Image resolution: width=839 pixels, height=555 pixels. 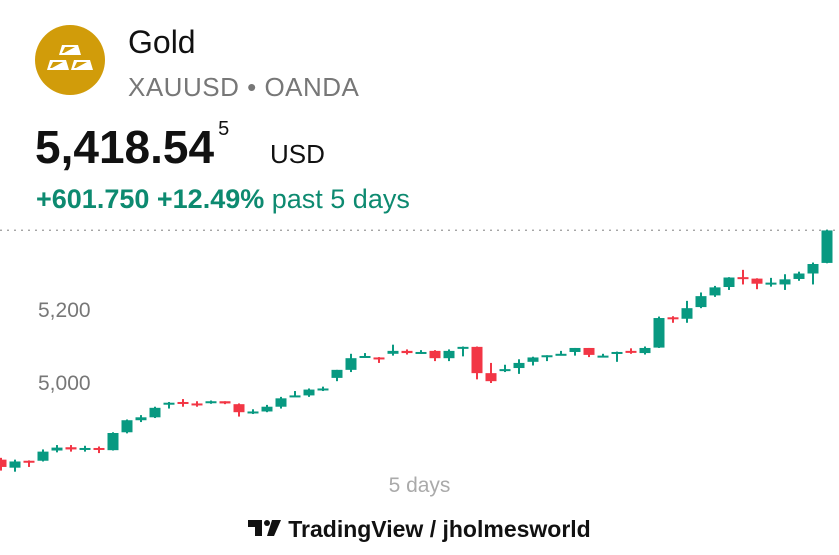 What do you see at coordinates (64, 383) in the screenshot?
I see `y-tick-label: 5,000` at bounding box center [64, 383].